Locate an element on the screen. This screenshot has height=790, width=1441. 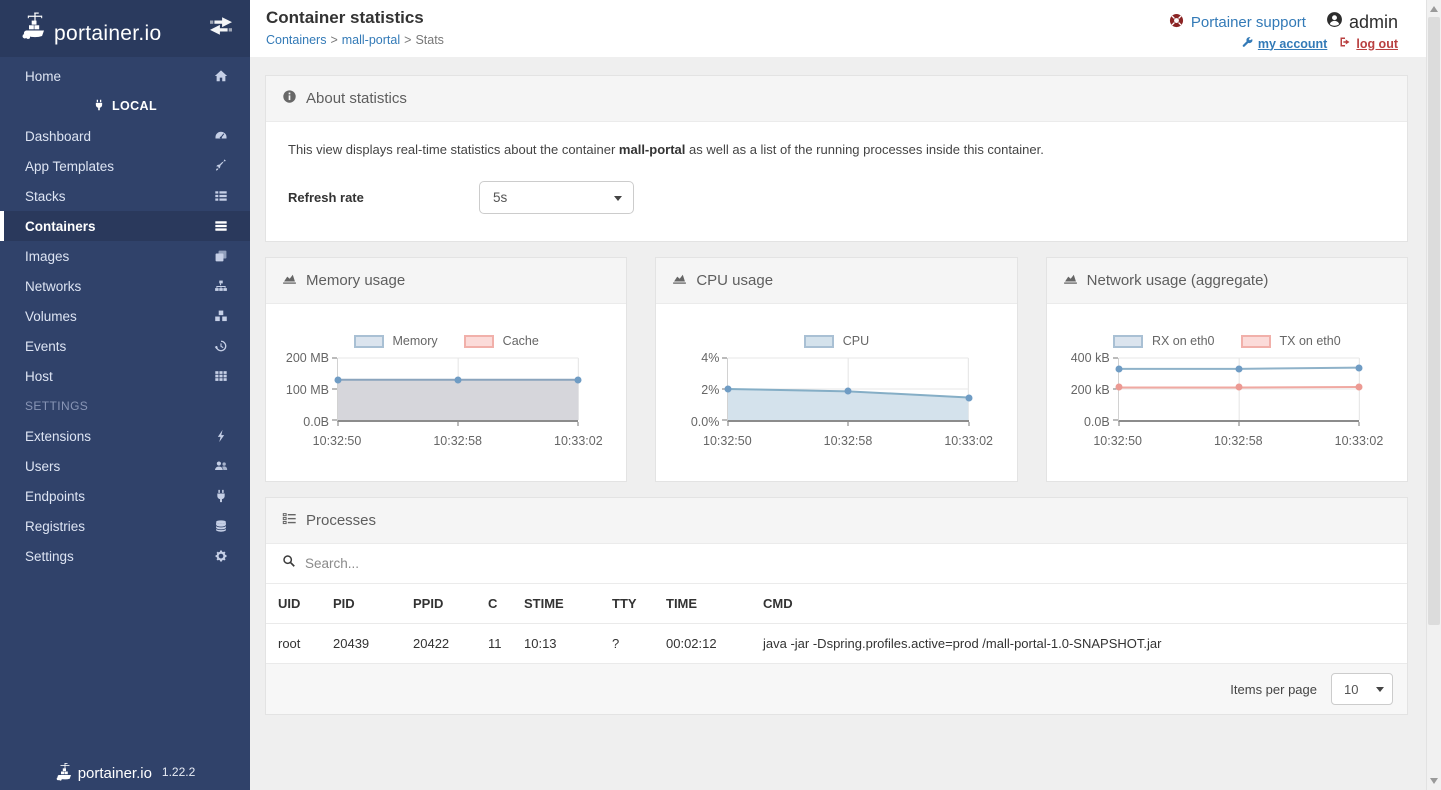
table-header-row: UID PID PPID C STIME TTY TIME CMD is located at coordinates (836, 604).